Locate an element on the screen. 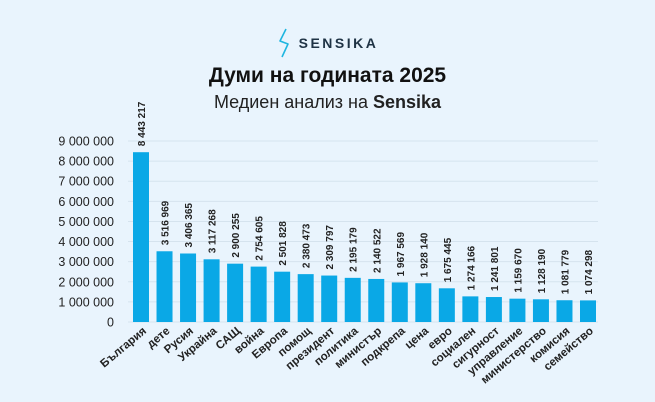 The width and height of the screenshot is (655, 402). y-tick-label: 4 000 000 is located at coordinates (86, 242).